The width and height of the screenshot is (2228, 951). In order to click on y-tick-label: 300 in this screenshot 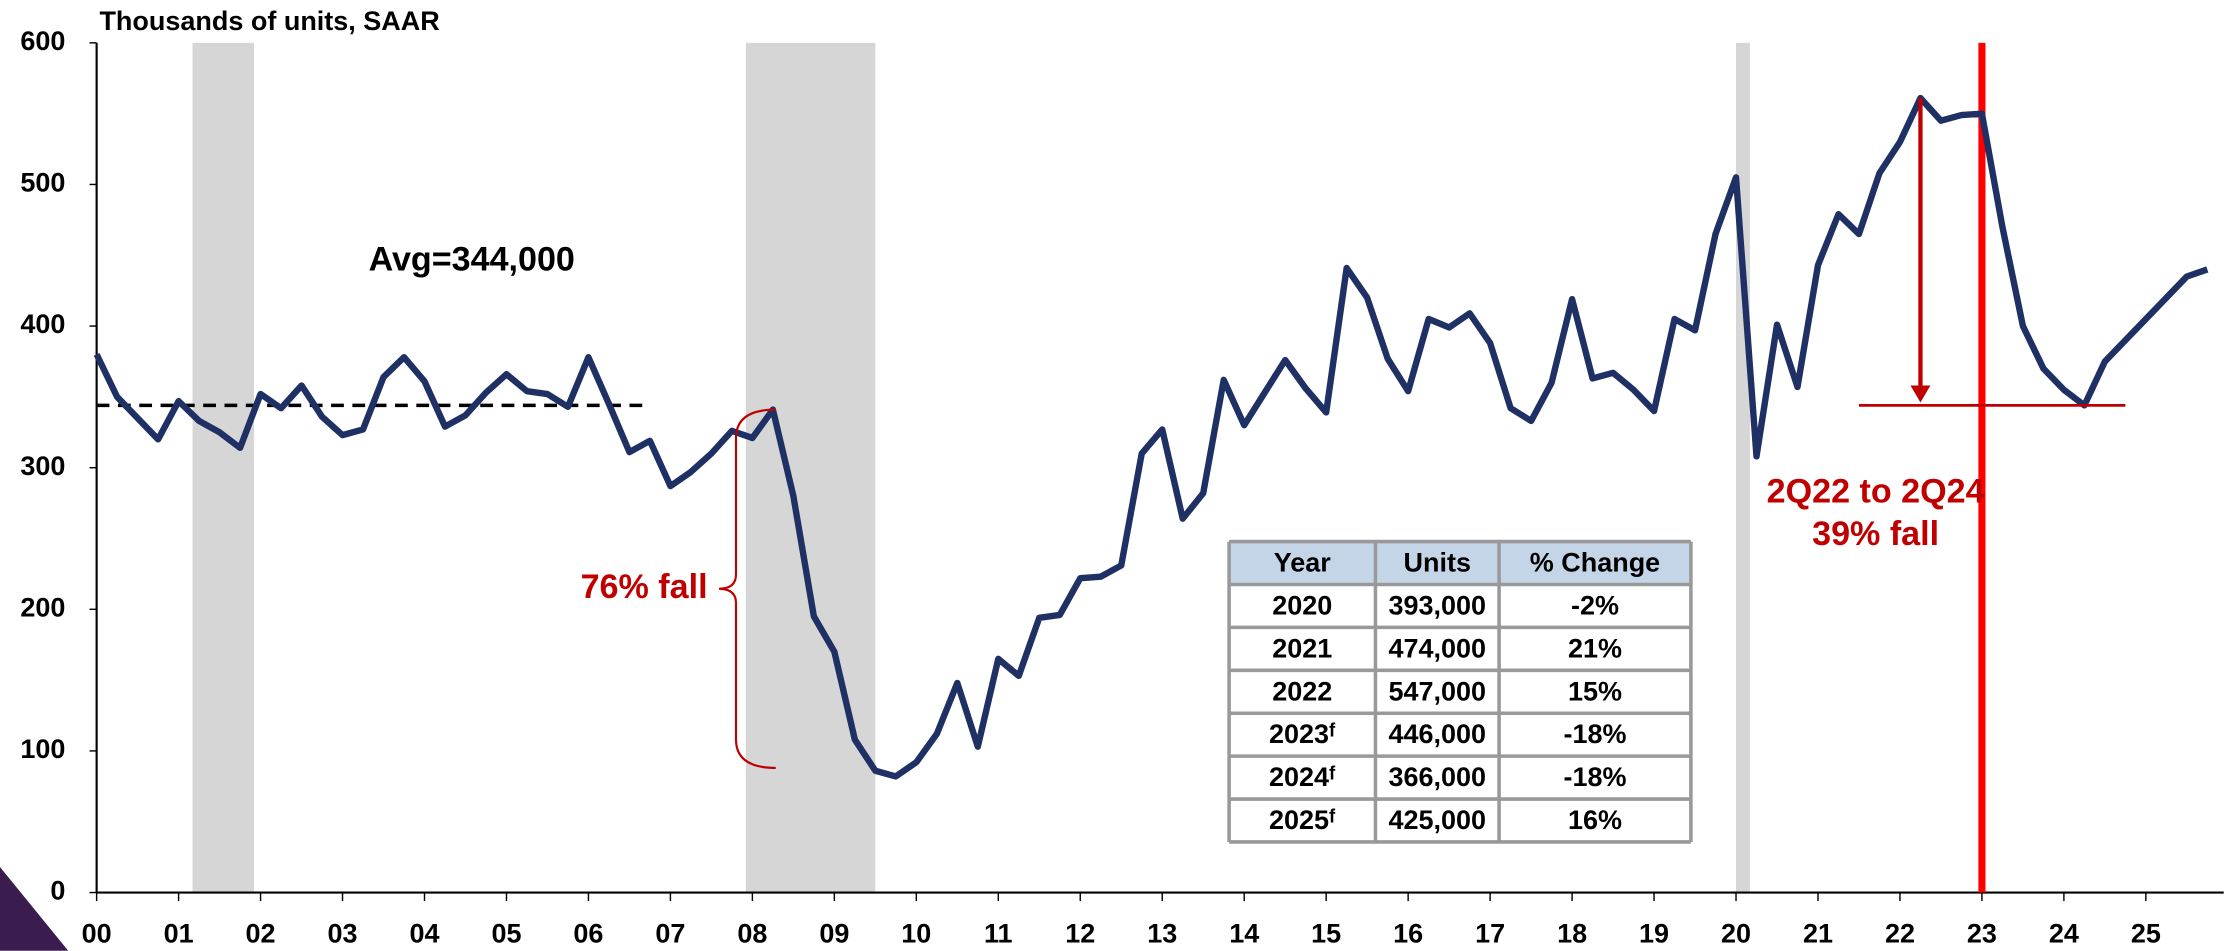, I will do `click(42, 466)`.